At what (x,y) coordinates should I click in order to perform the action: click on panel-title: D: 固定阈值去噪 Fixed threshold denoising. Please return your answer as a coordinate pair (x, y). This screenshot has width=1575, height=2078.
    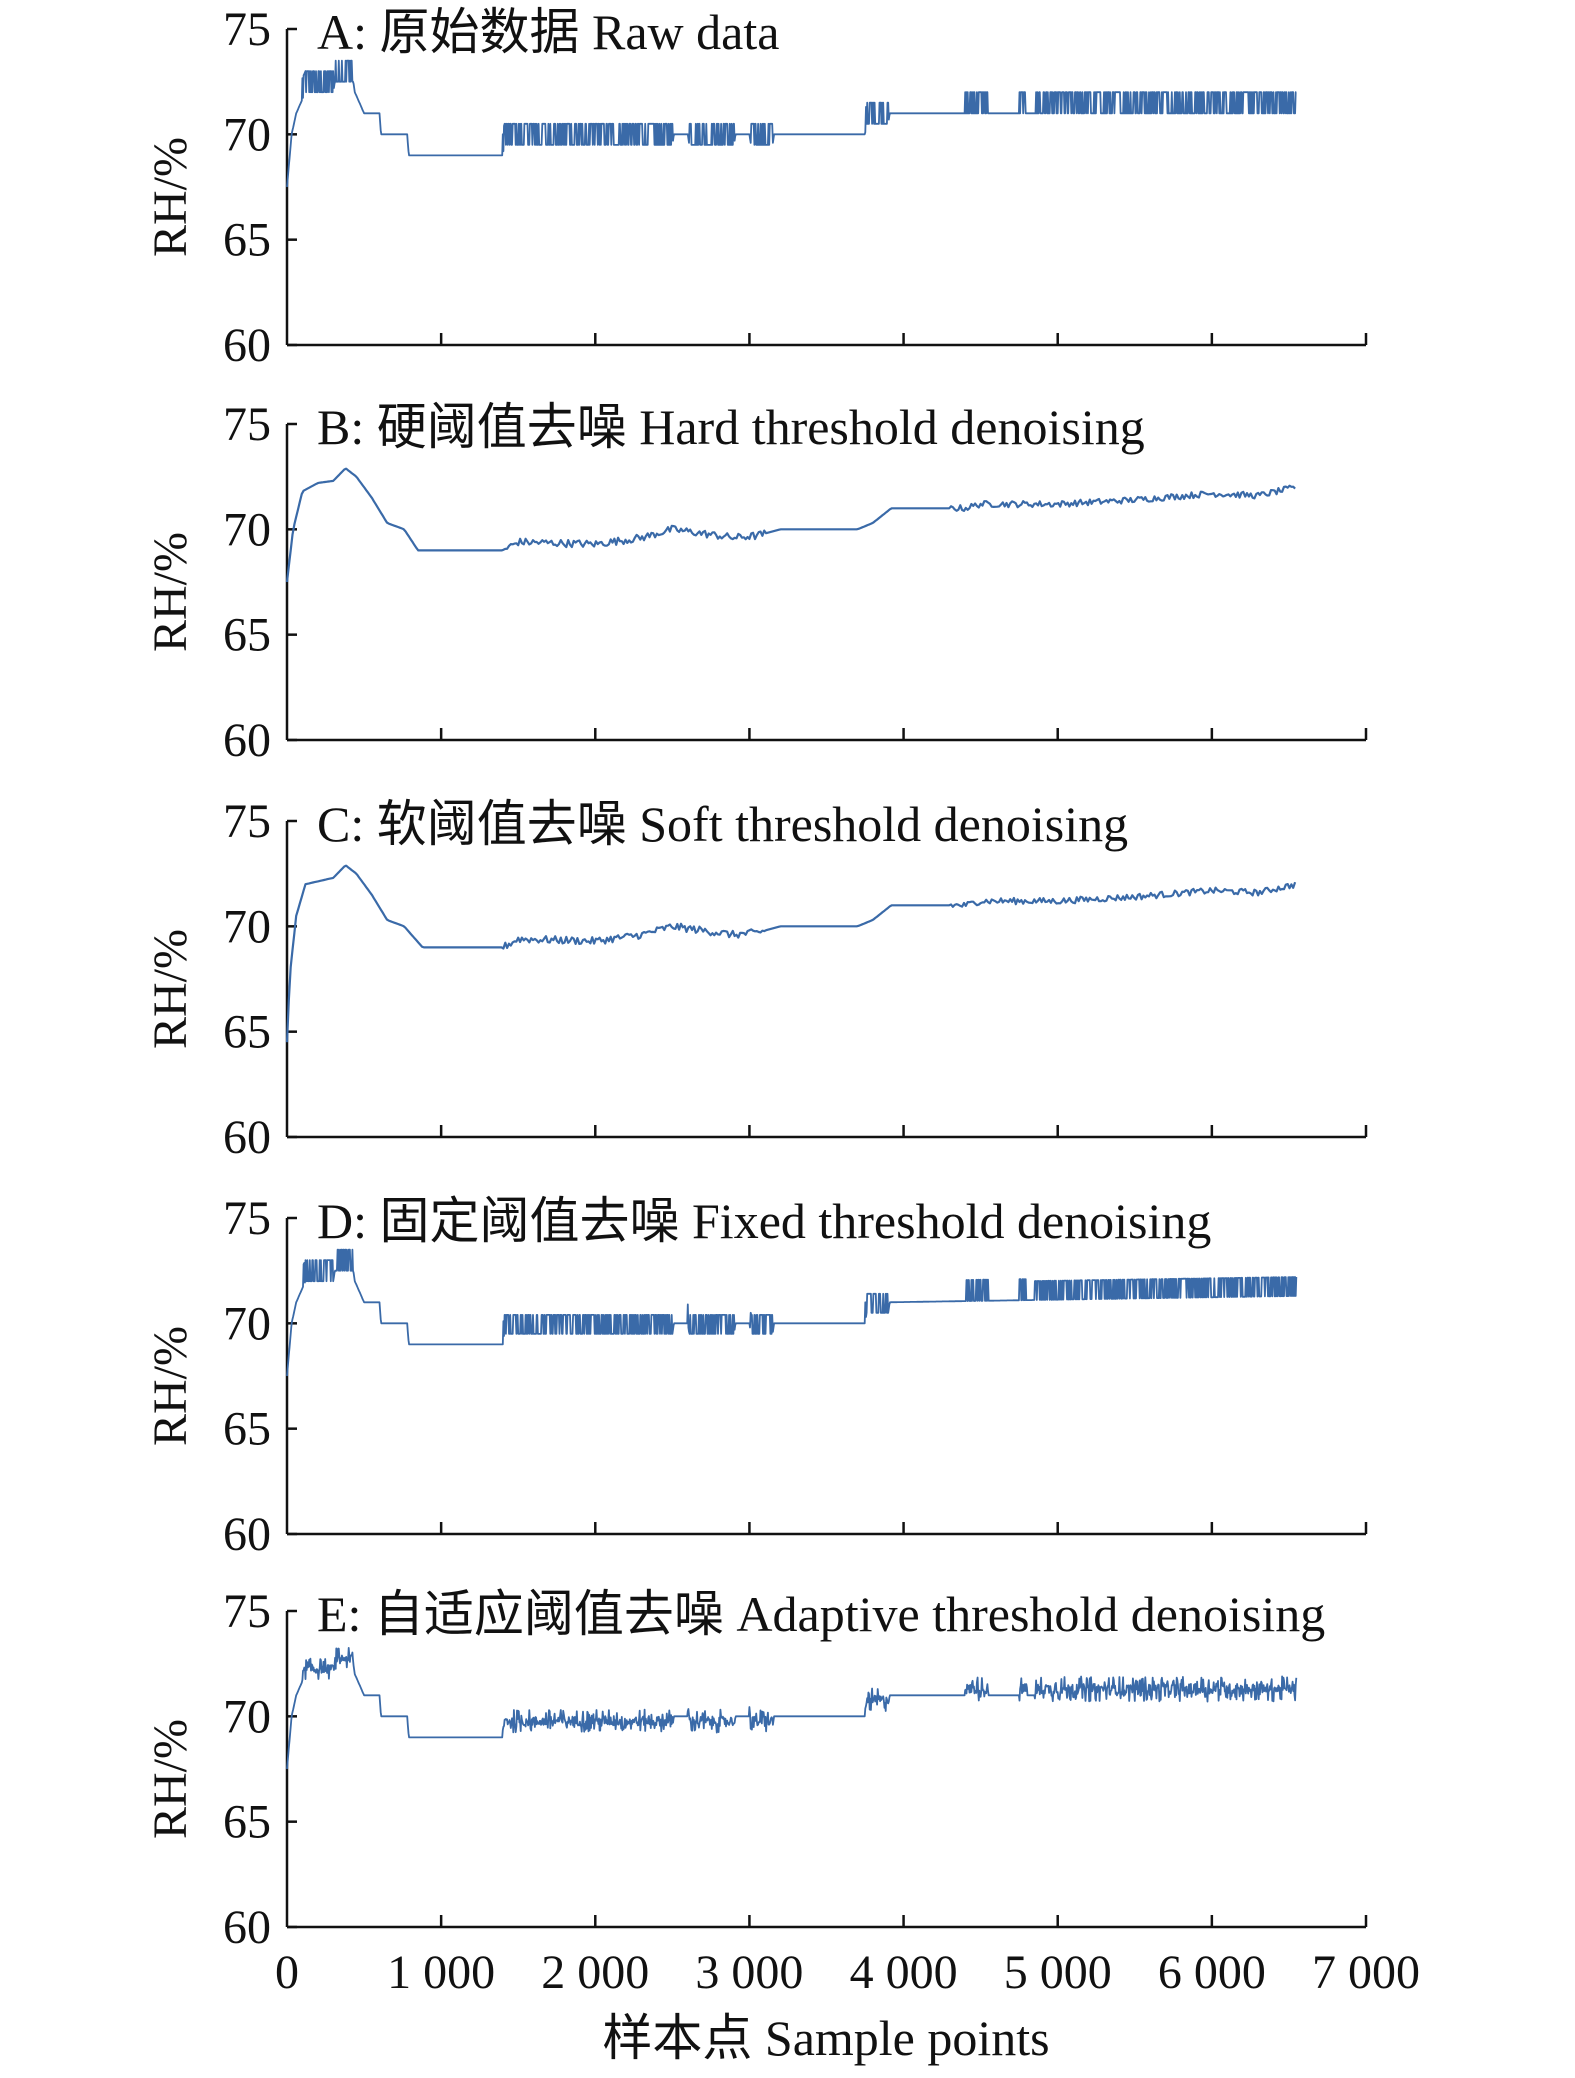
    Looking at the image, I should click on (764, 1221).